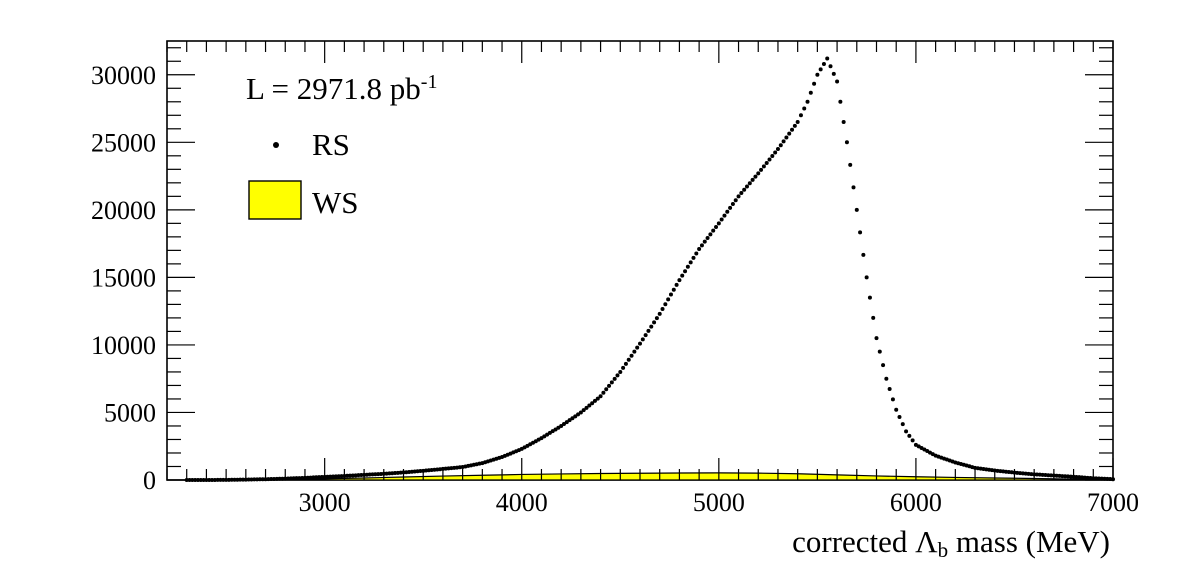 Image resolution: width=1196 pixels, height=572 pixels. What do you see at coordinates (1113, 502) in the screenshot?
I see `x-tick-label: 7000` at bounding box center [1113, 502].